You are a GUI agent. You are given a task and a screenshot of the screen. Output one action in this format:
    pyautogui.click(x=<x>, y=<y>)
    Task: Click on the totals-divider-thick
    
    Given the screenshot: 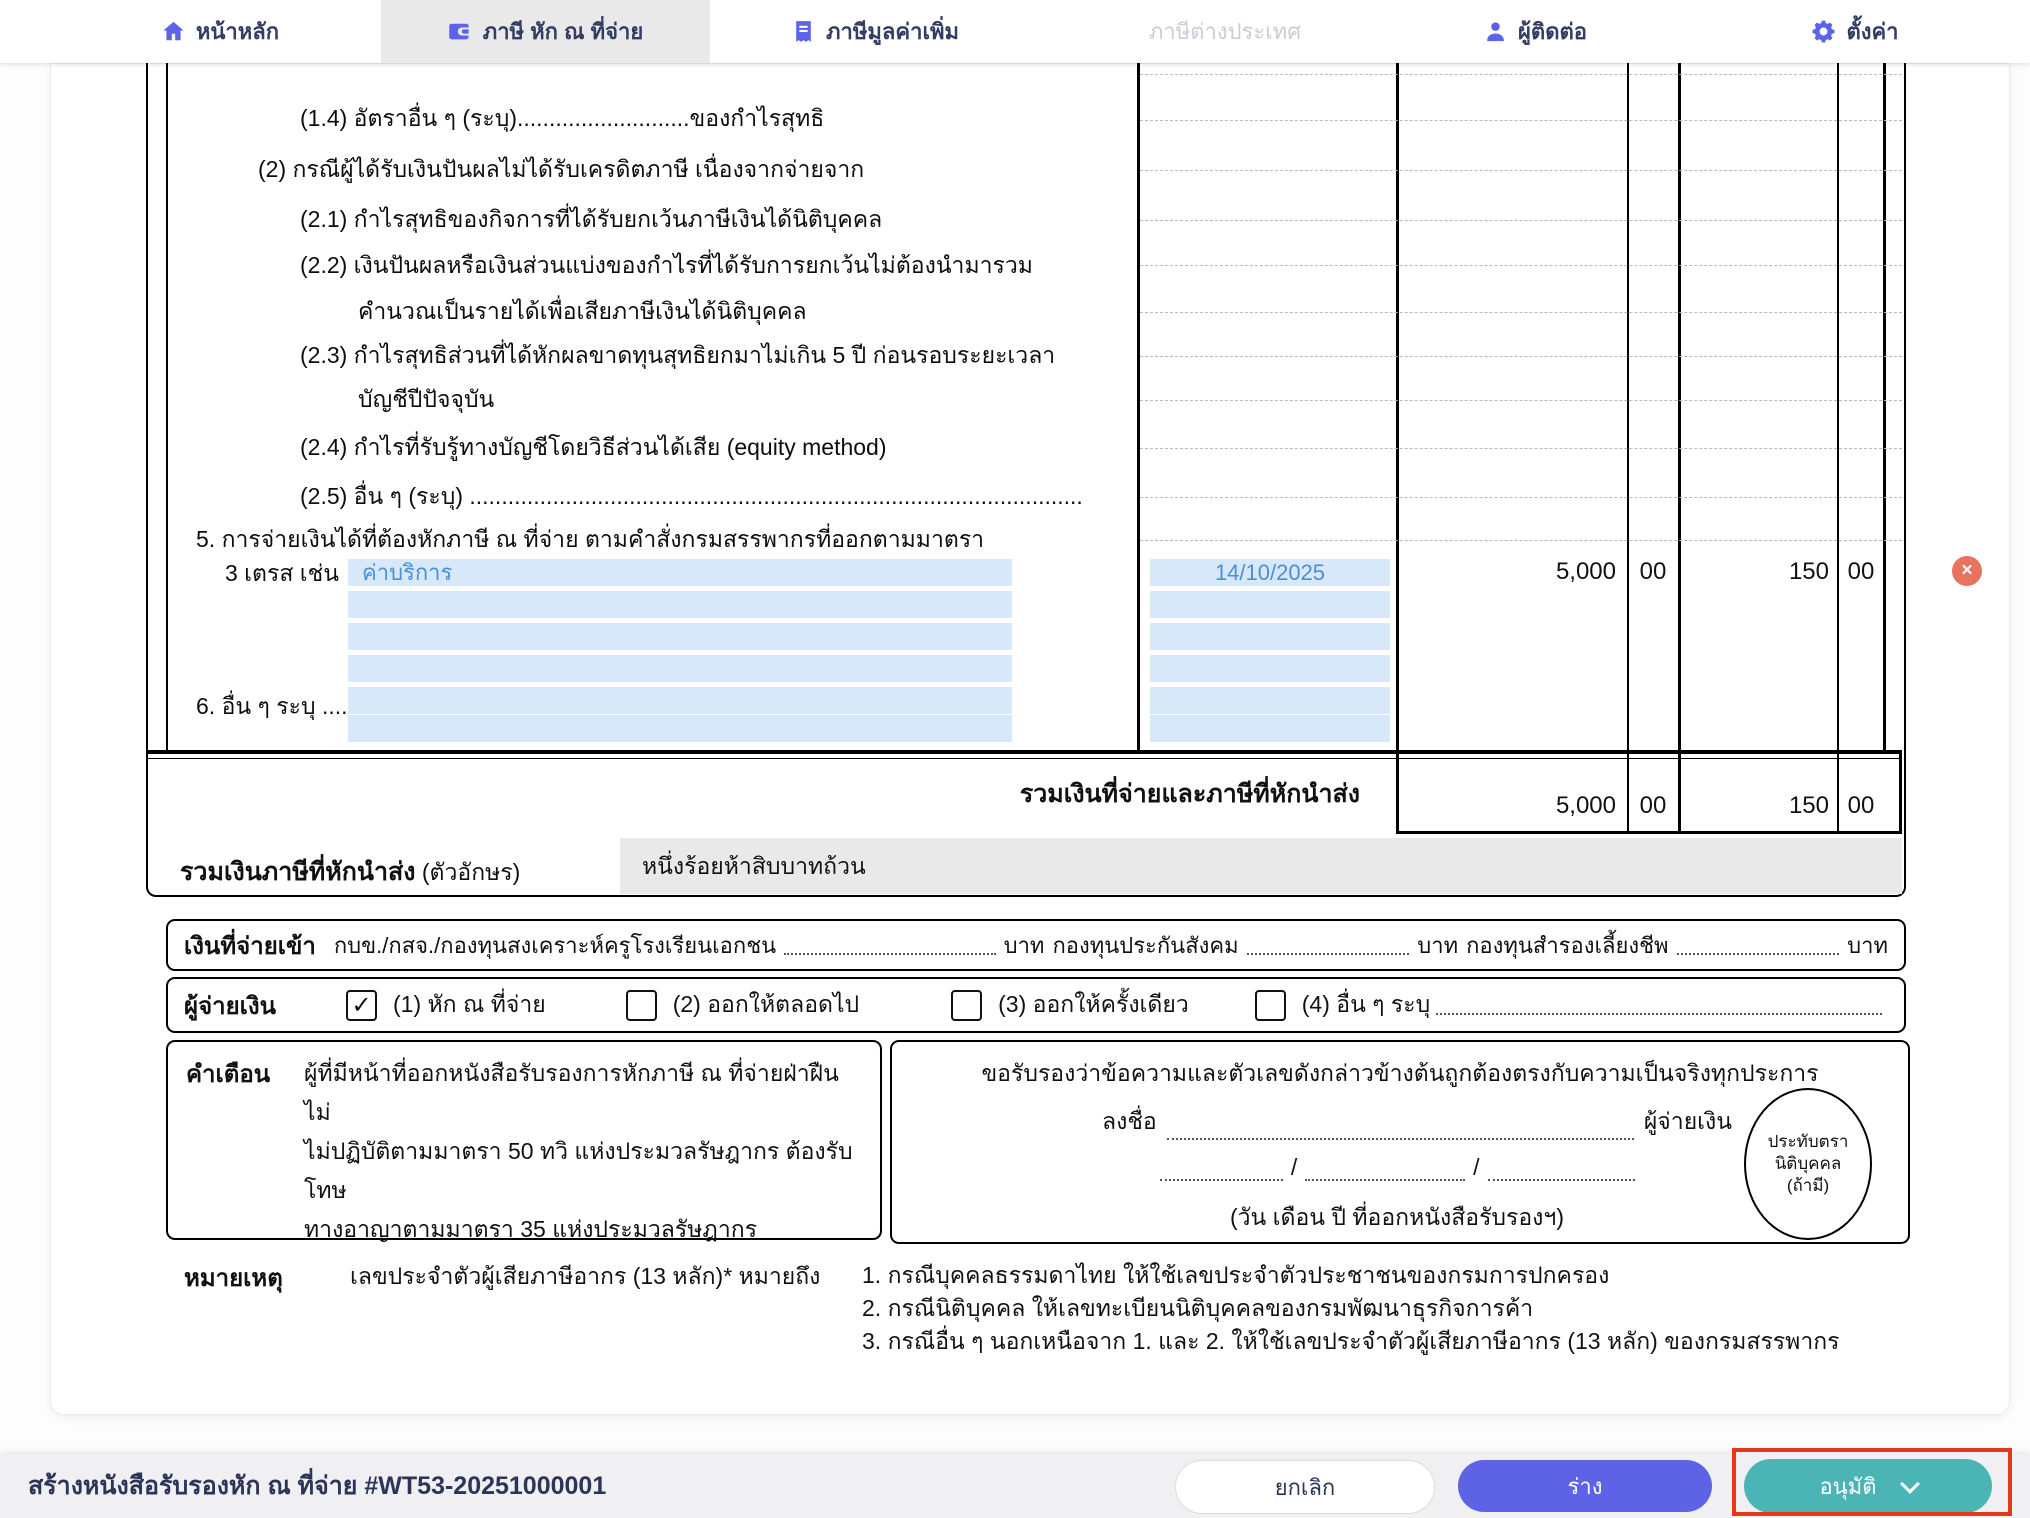 What is the action you would take?
    pyautogui.click(x=1024, y=752)
    